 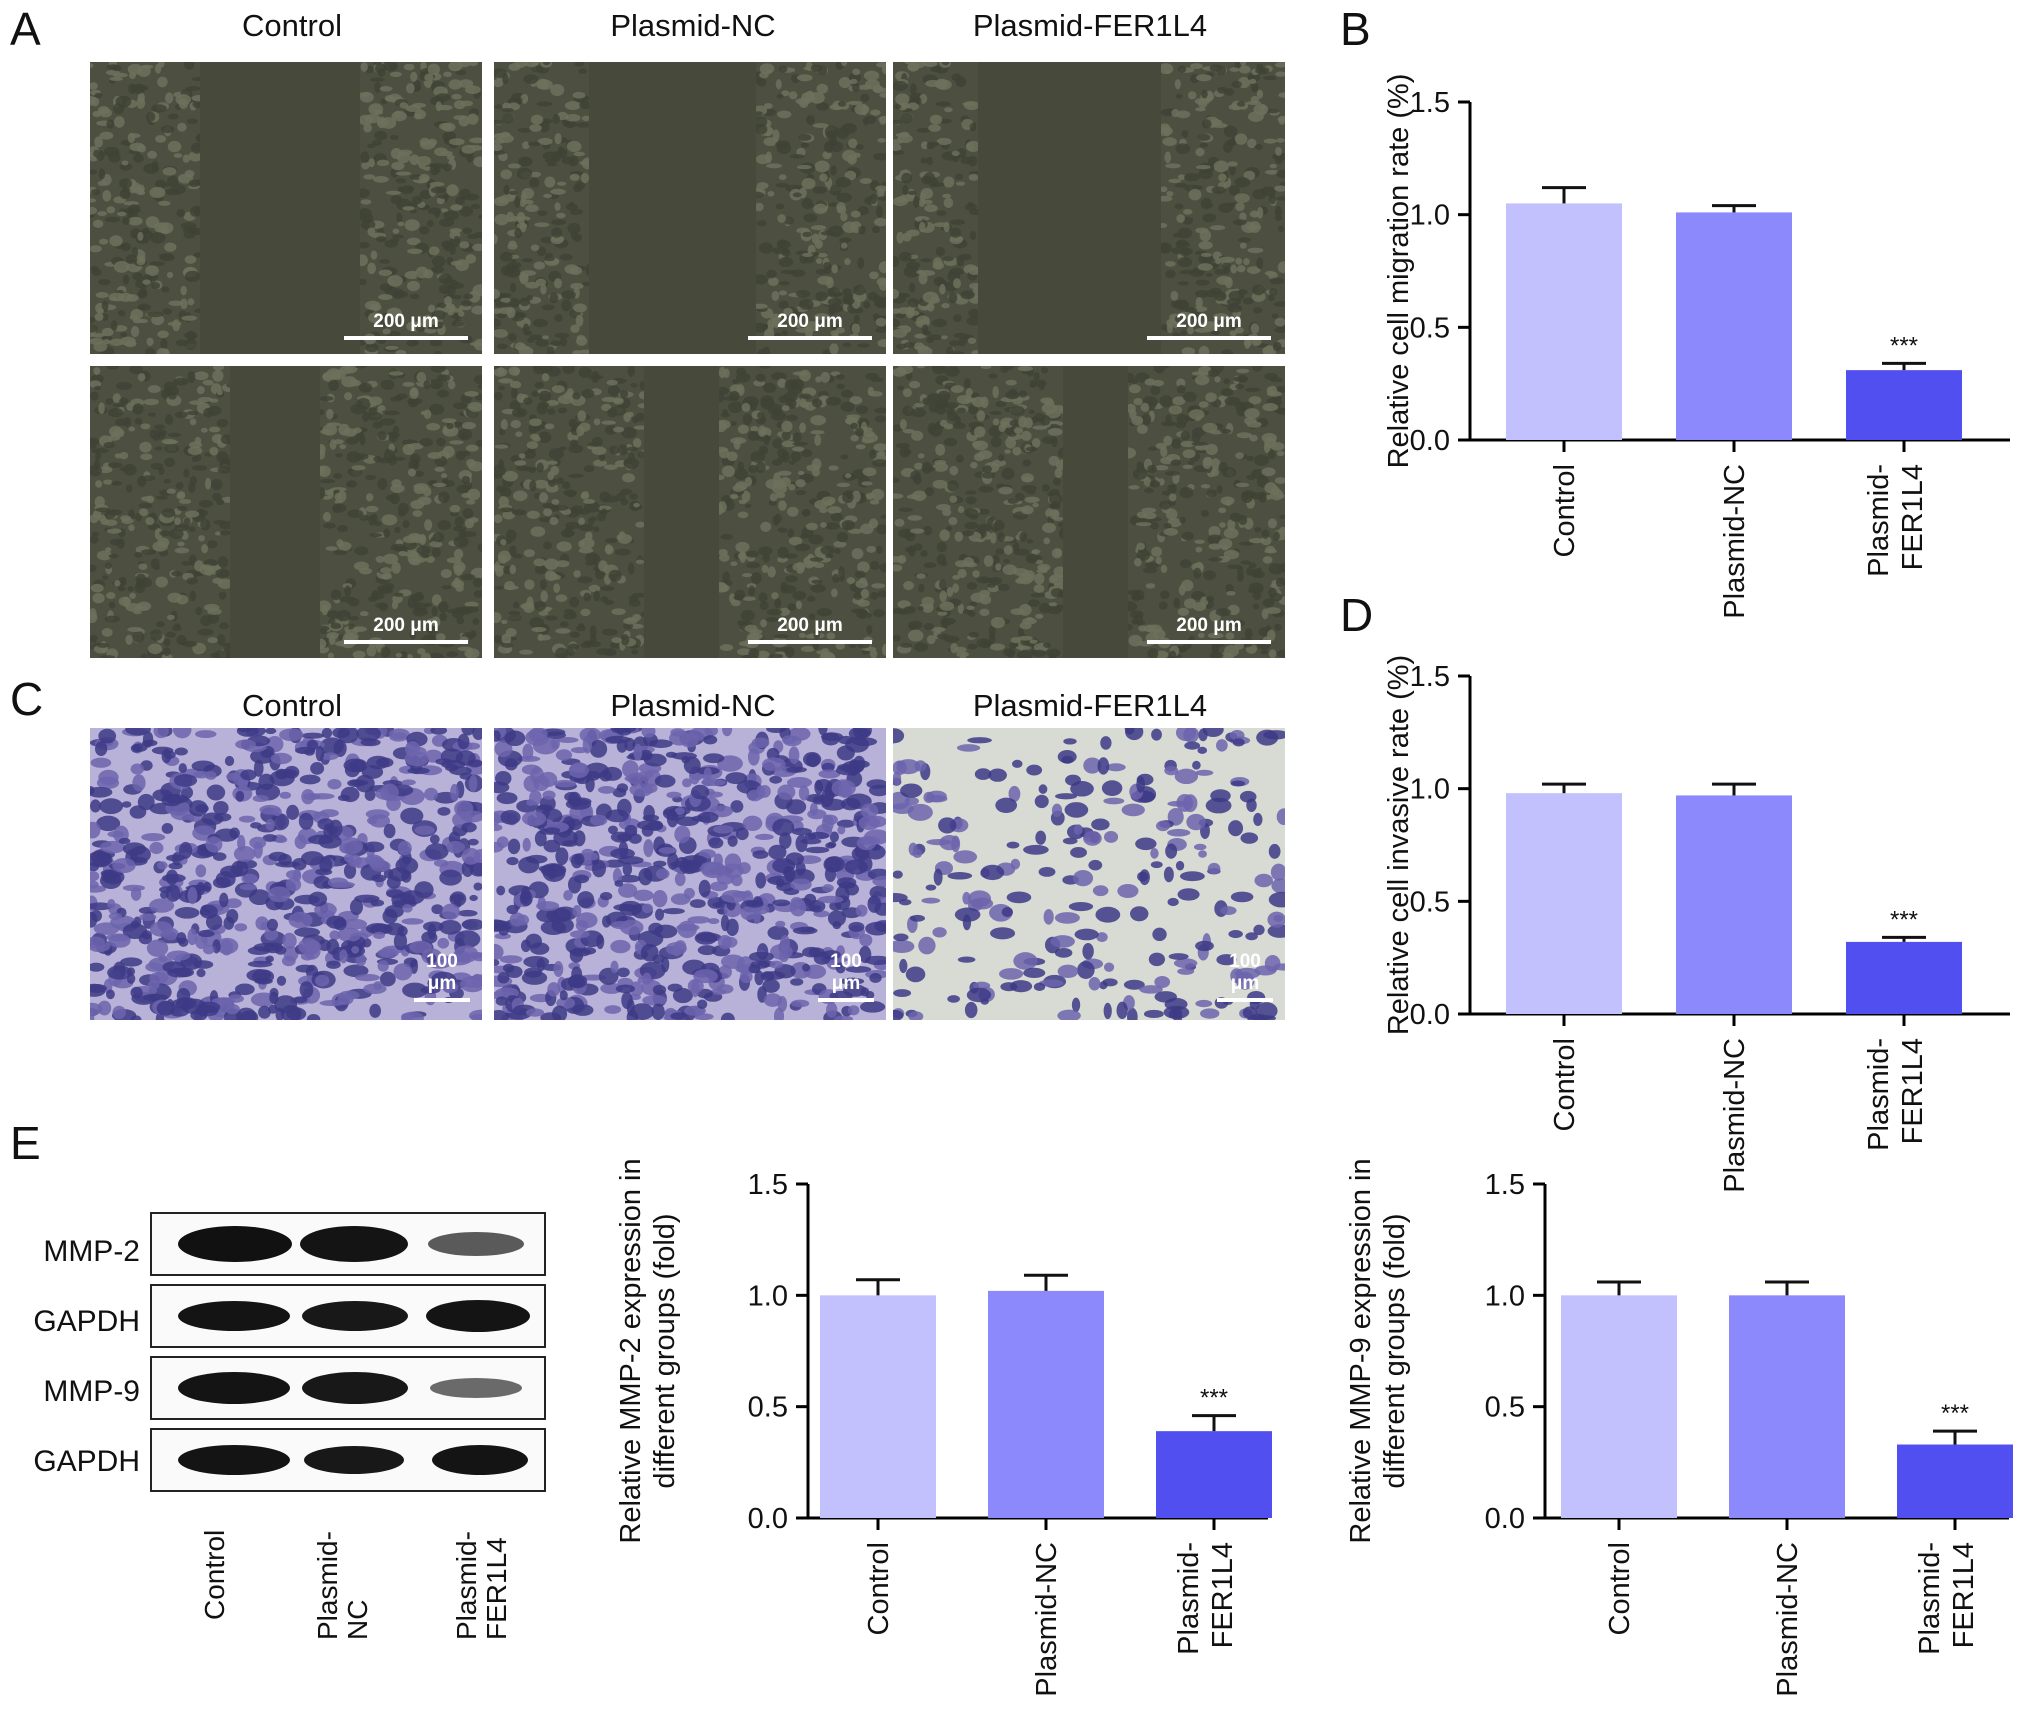 What do you see at coordinates (1430, 103) in the screenshot?
I see `y-tick-label: 1.5` at bounding box center [1430, 103].